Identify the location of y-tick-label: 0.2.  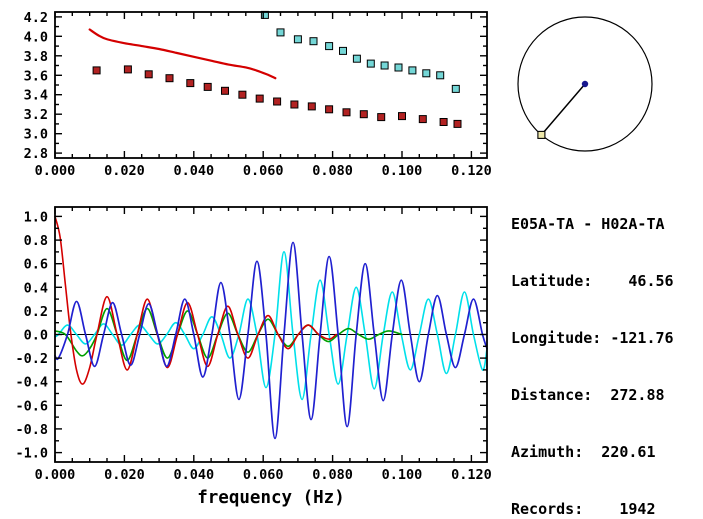
(36, 312).